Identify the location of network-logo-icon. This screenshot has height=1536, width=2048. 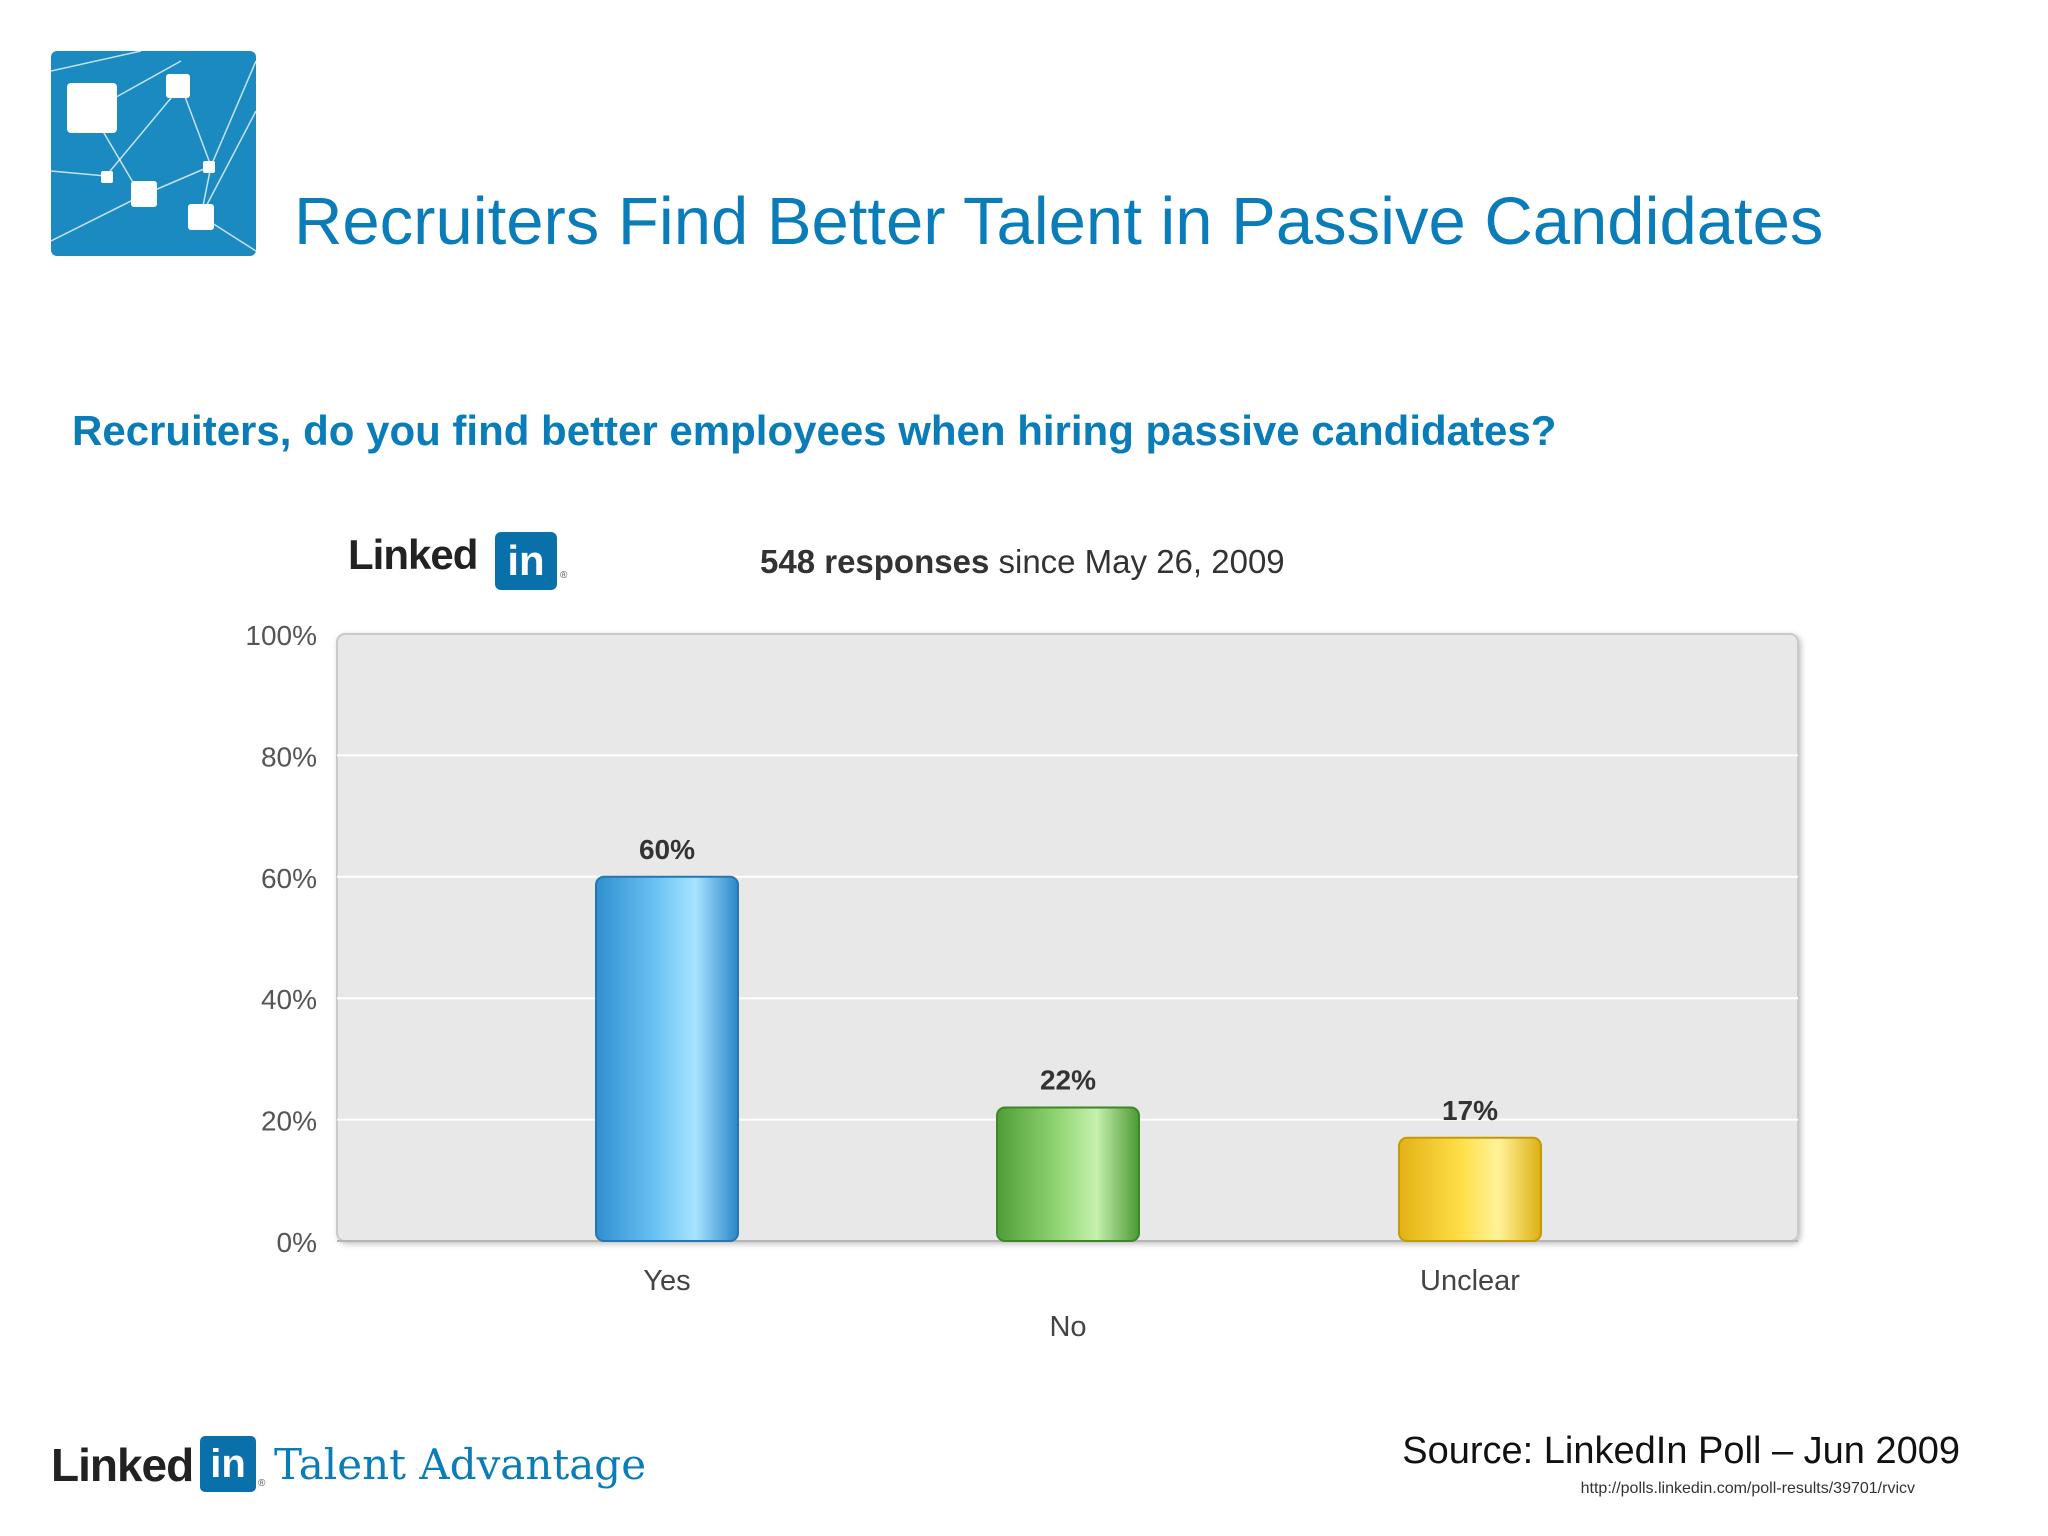
(153, 153).